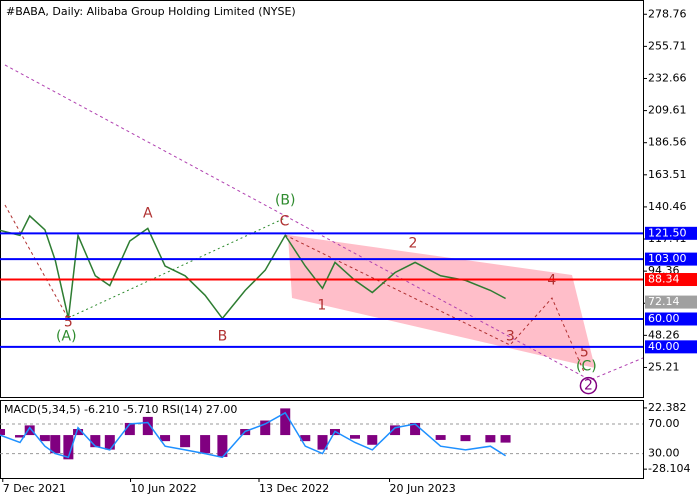  What do you see at coordinates (669, 468) in the screenshot?
I see `y-tick-label: -28.104` at bounding box center [669, 468].